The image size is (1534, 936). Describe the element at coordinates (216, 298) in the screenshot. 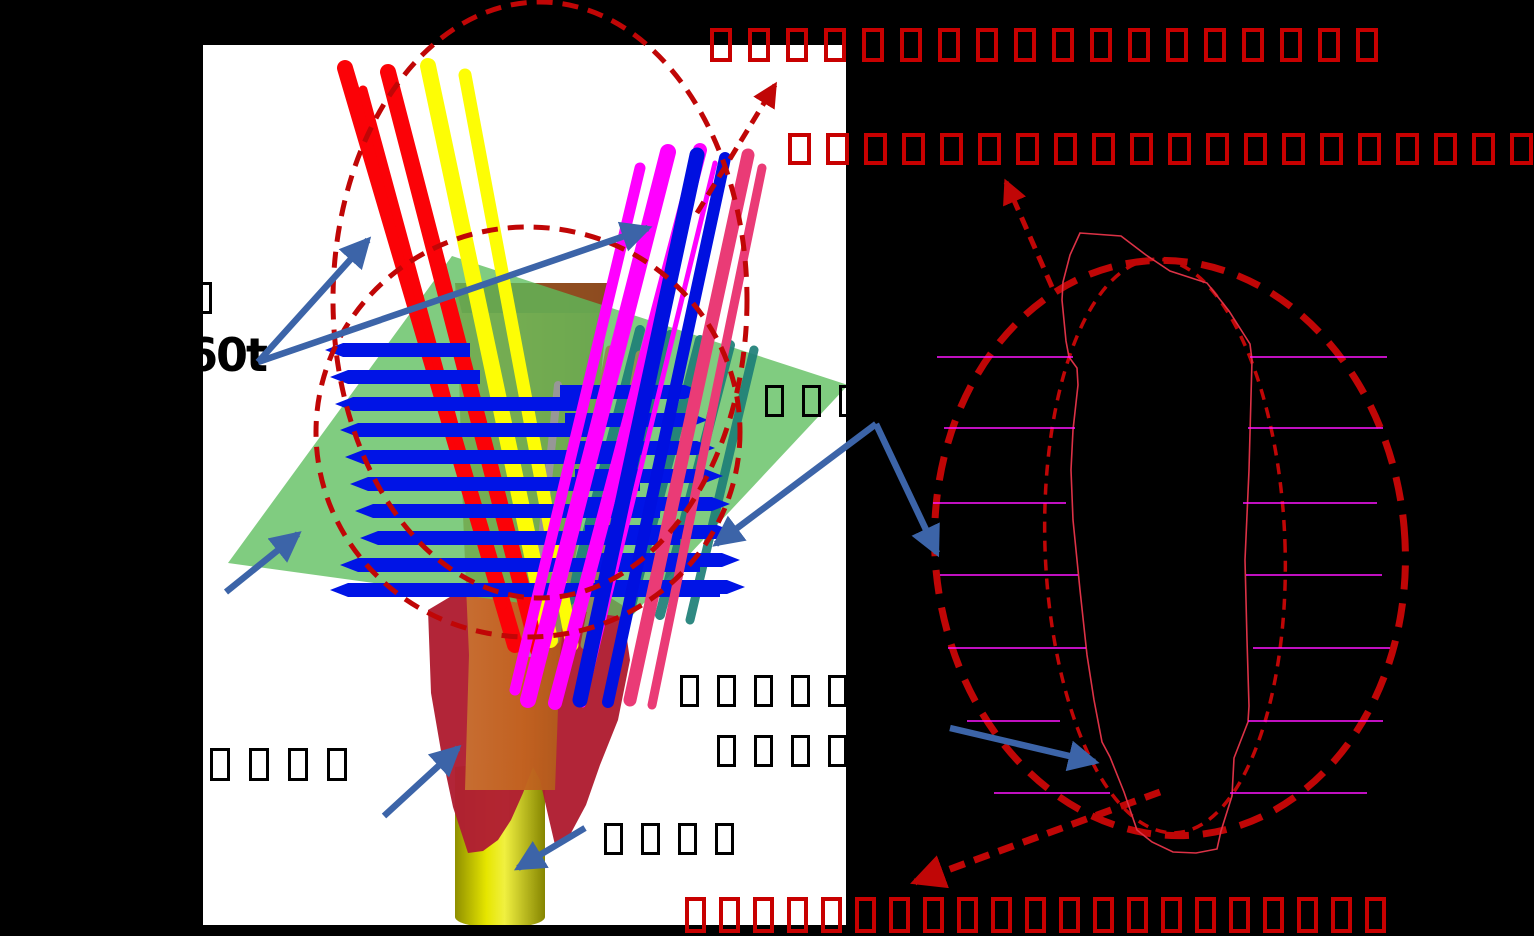

I see `label-clipped-left` at that location.